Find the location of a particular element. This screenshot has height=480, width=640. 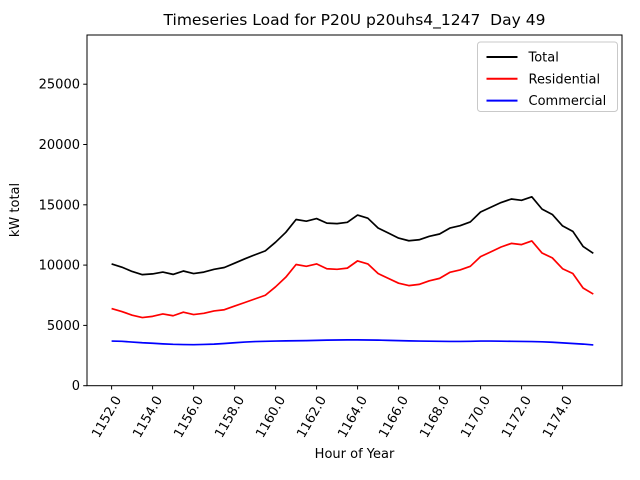

x-tick-label: 1174.0 is located at coordinates (558, 417).